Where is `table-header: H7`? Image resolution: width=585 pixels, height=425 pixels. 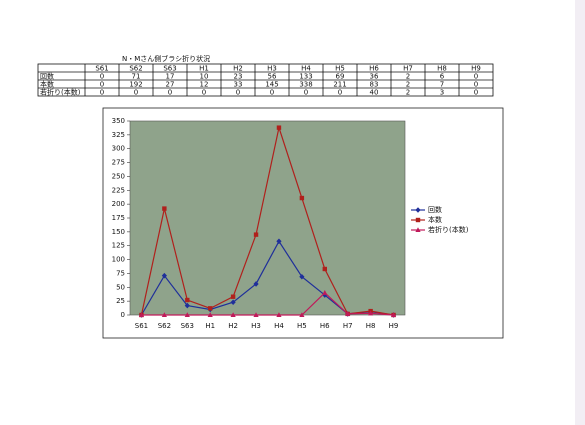
table-header: H7 is located at coordinates (408, 69).